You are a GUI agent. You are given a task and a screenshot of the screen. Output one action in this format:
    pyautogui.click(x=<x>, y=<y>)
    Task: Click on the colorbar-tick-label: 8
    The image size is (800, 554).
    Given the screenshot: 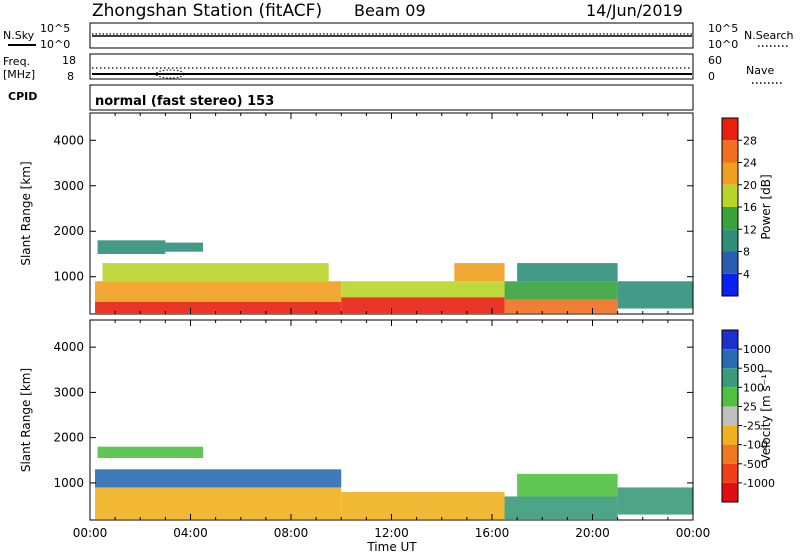 What is the action you would take?
    pyautogui.click(x=746, y=252)
    